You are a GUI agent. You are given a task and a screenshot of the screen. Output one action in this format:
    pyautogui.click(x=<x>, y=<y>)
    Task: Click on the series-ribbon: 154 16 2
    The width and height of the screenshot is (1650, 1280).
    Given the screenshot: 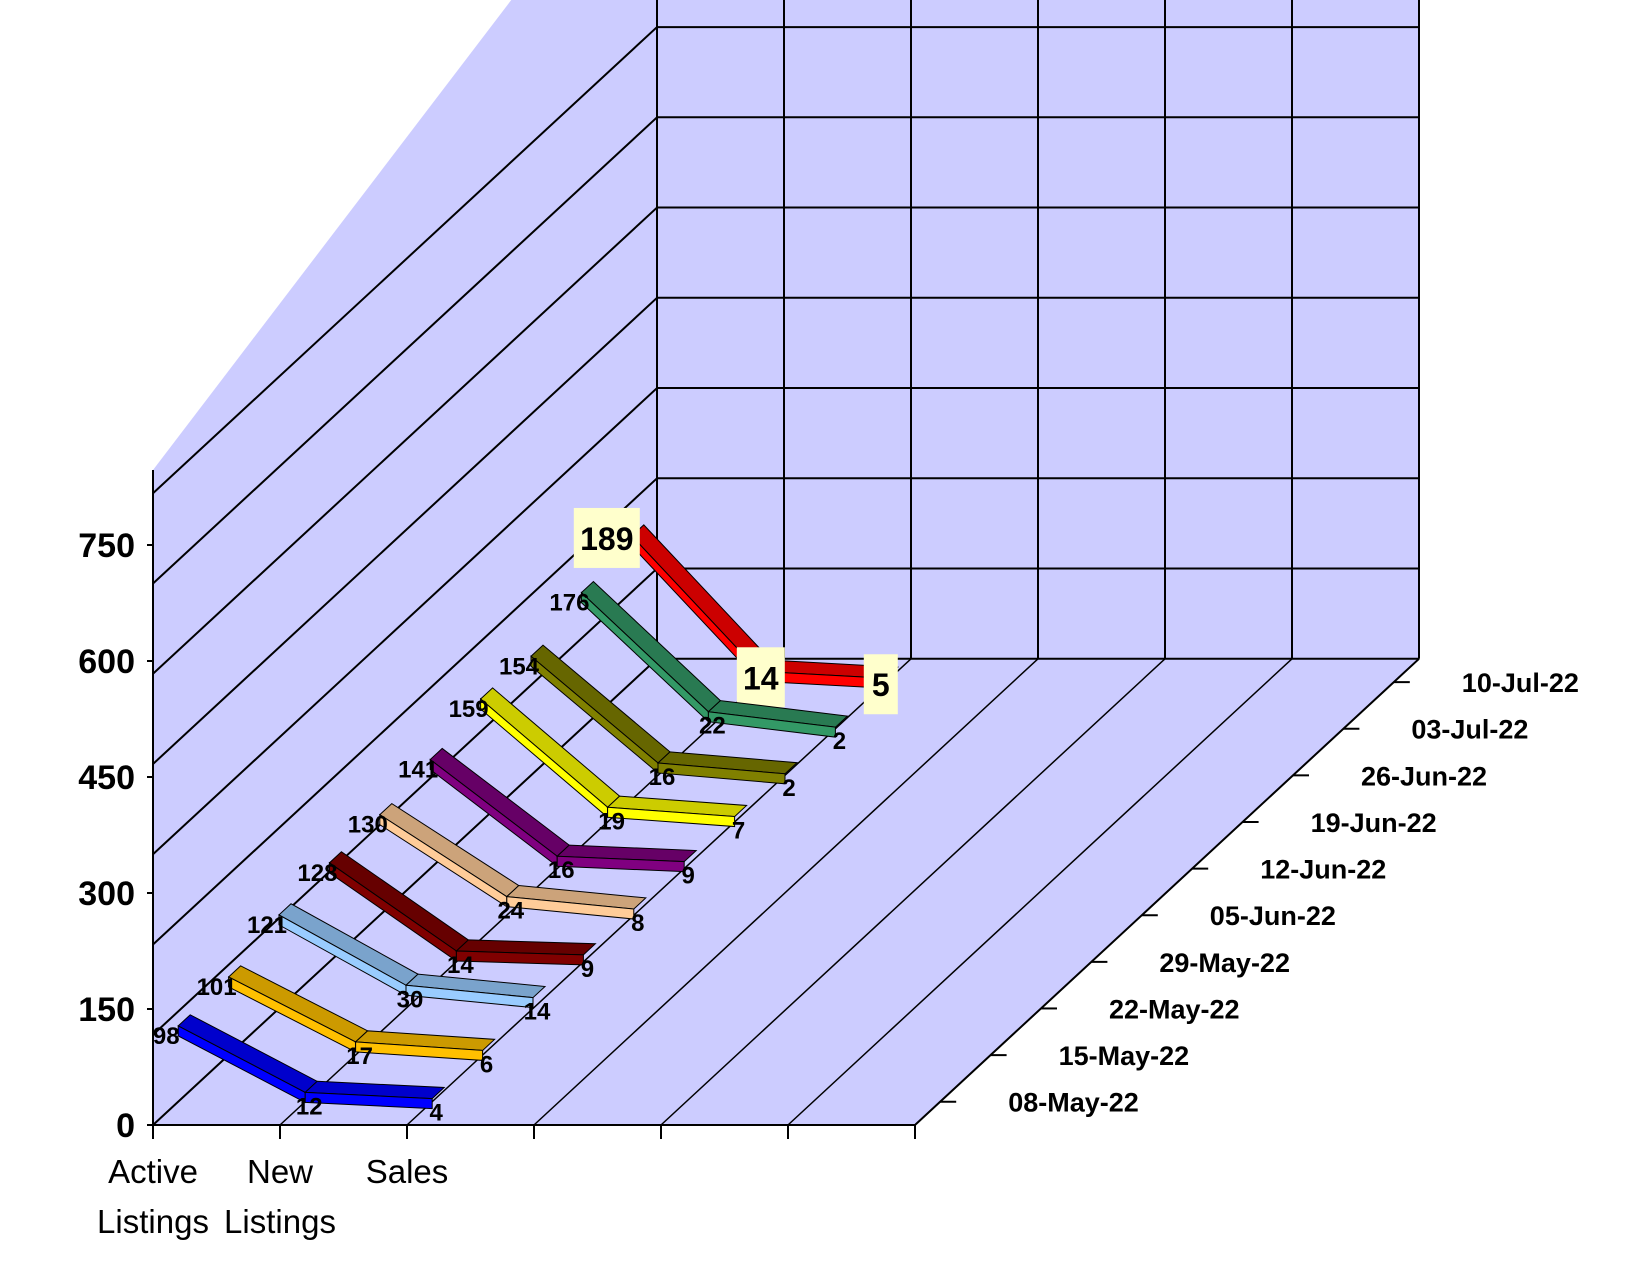 What is the action you would take?
    pyautogui.click(x=649, y=723)
    